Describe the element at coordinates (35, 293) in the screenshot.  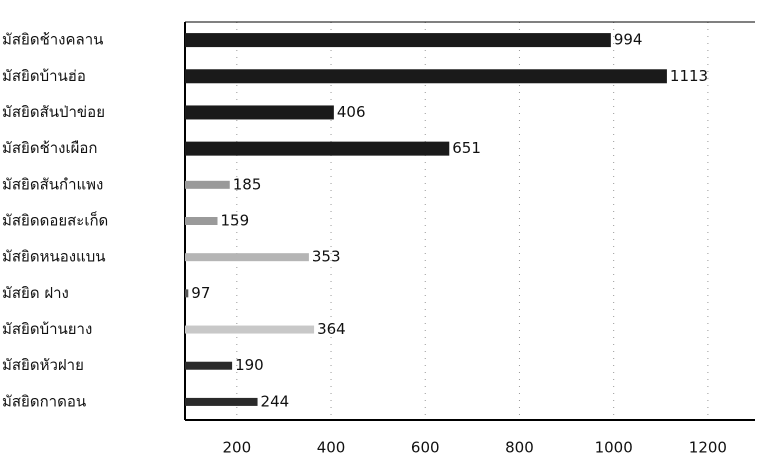
I see `y-tick-label: มัสยิด ฝาง` at that location.